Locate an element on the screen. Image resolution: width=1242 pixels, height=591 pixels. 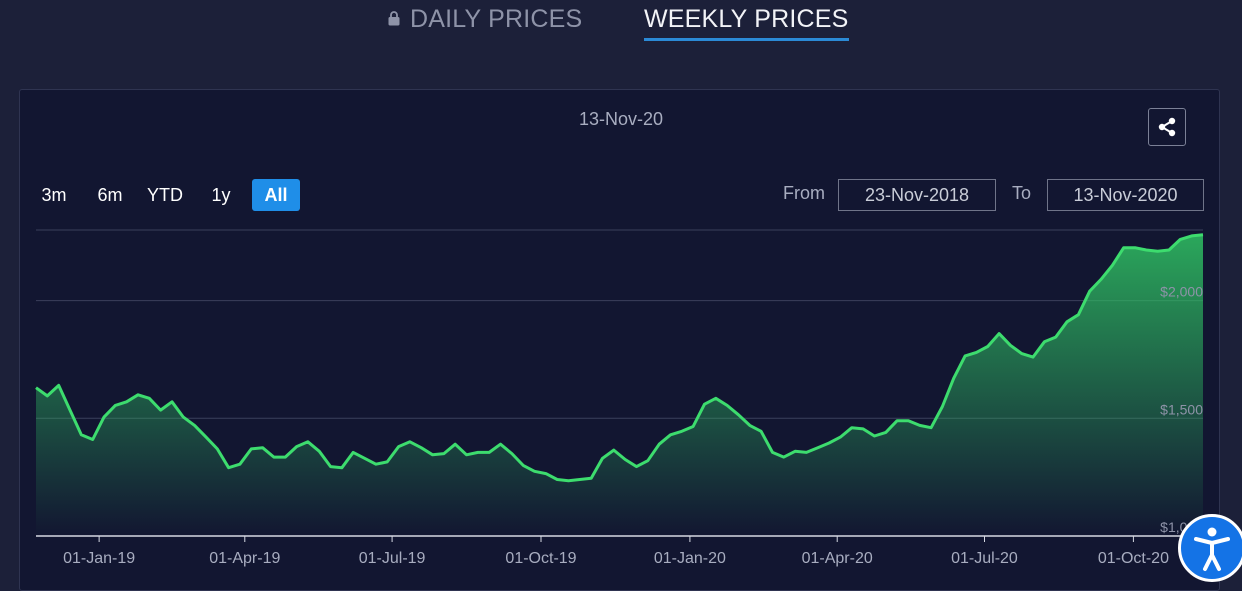
accessibility-icon is located at coordinates (1212, 549).